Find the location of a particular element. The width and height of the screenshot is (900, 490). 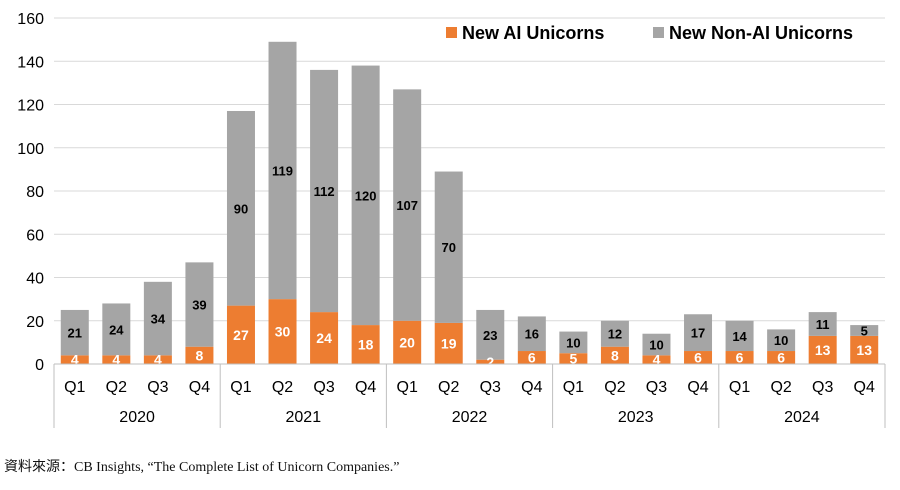

data-label-non-ai: 24 is located at coordinates (116, 329).